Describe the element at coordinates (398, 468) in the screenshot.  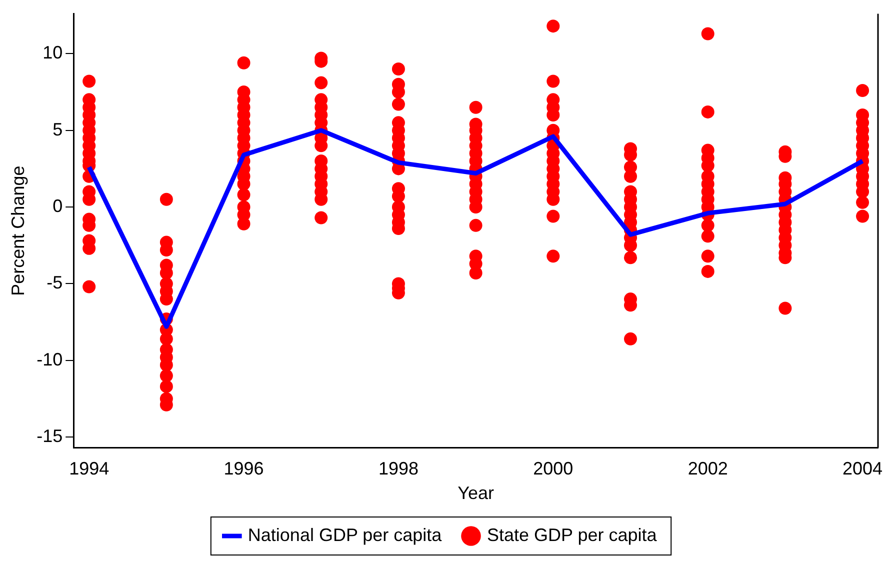
I see `x-tick-label: 1998` at that location.